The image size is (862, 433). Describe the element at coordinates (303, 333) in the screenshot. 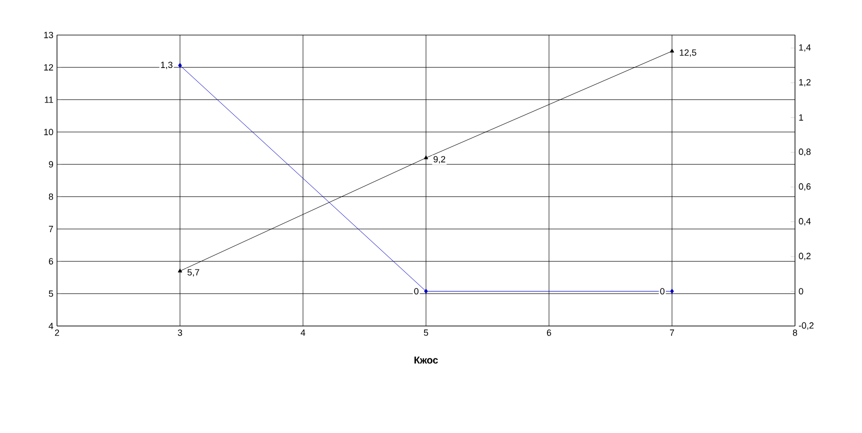

I see `x-tick-label: 4` at that location.